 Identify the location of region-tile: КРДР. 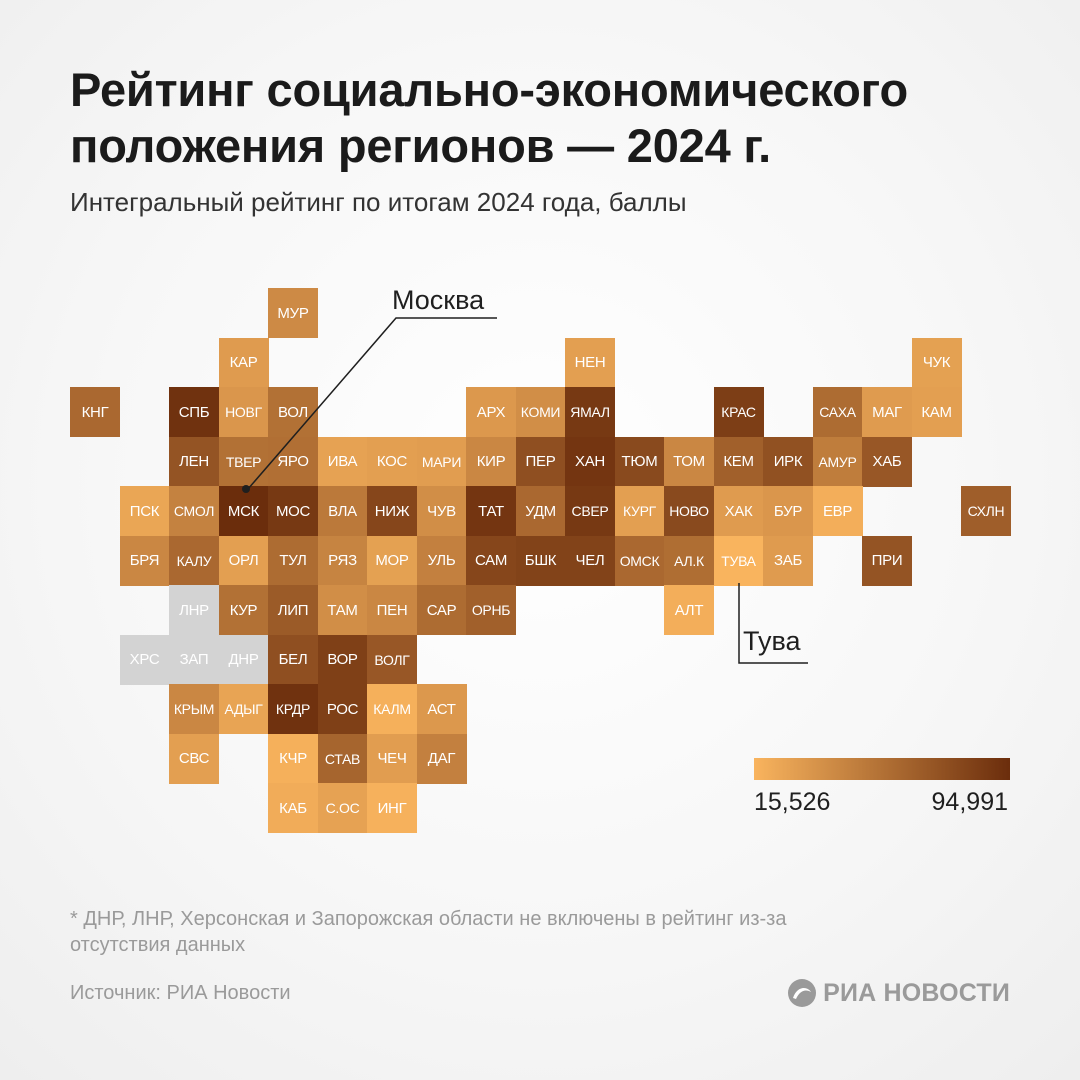
(293, 709).